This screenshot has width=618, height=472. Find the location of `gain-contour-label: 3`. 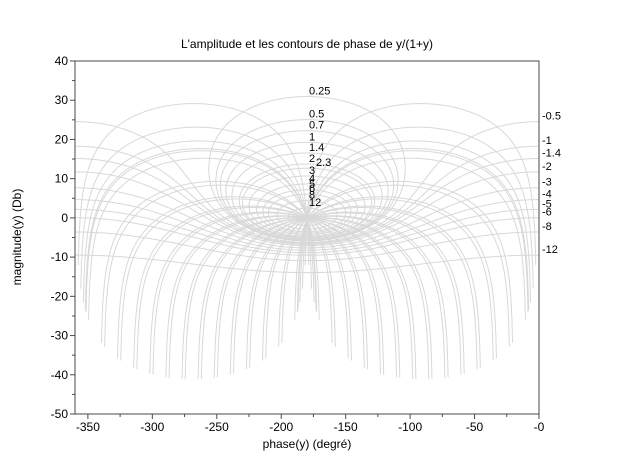

gain-contour-label: 3 is located at coordinates (312, 171).